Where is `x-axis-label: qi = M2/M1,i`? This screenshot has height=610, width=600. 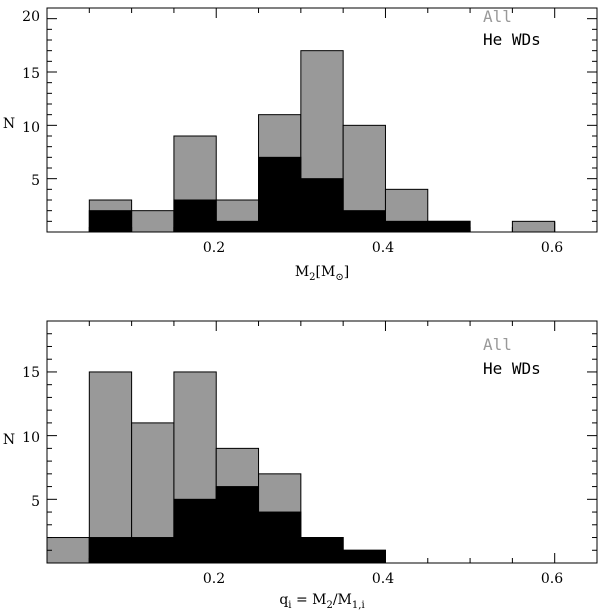
x-axis-label: qi = M2/M1,i is located at coordinates (321, 601).